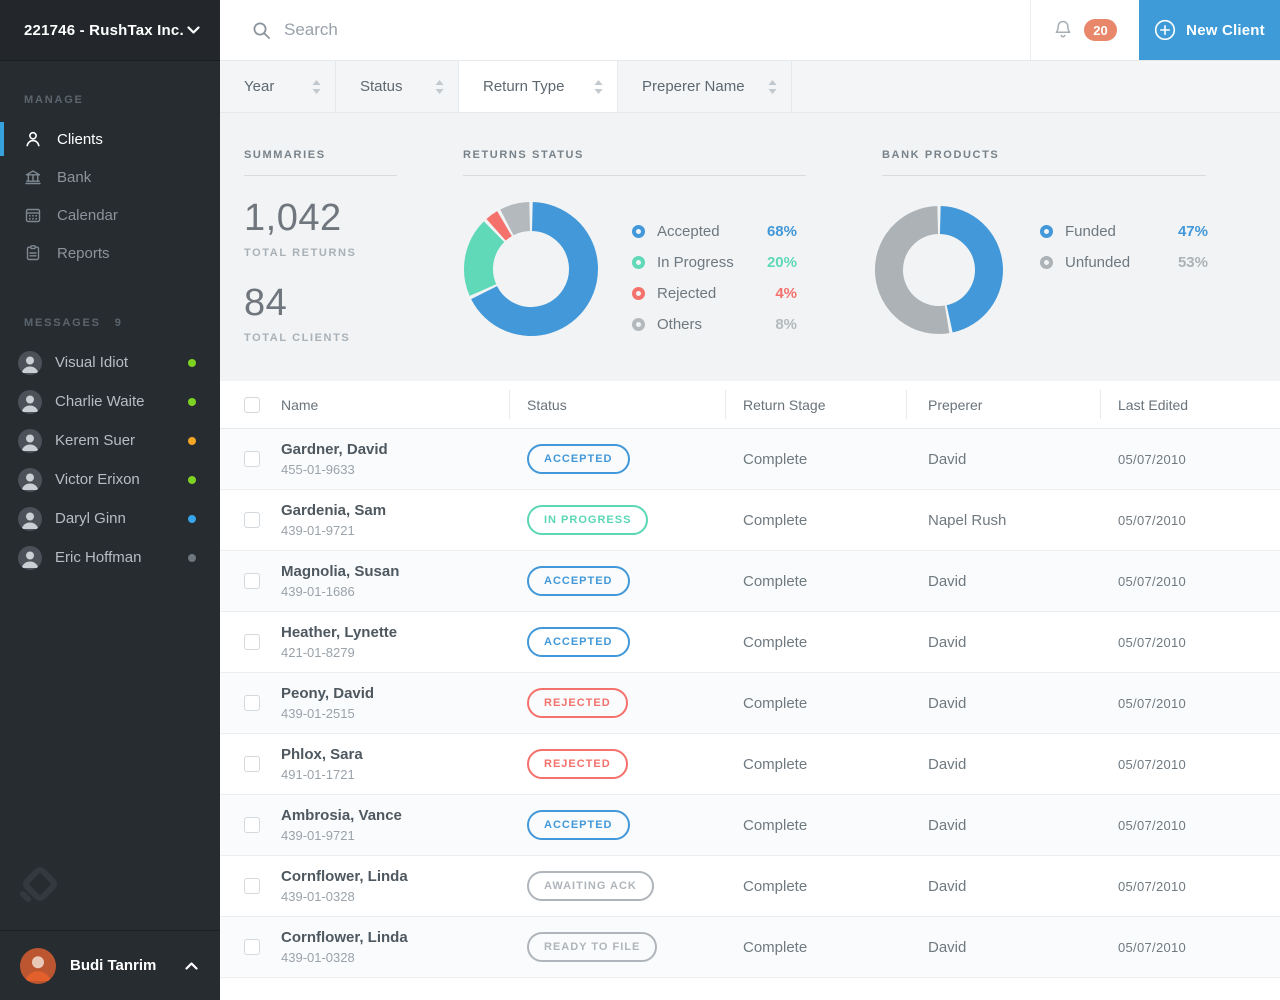  I want to click on message-item: Charlie Waite, so click(110, 401).